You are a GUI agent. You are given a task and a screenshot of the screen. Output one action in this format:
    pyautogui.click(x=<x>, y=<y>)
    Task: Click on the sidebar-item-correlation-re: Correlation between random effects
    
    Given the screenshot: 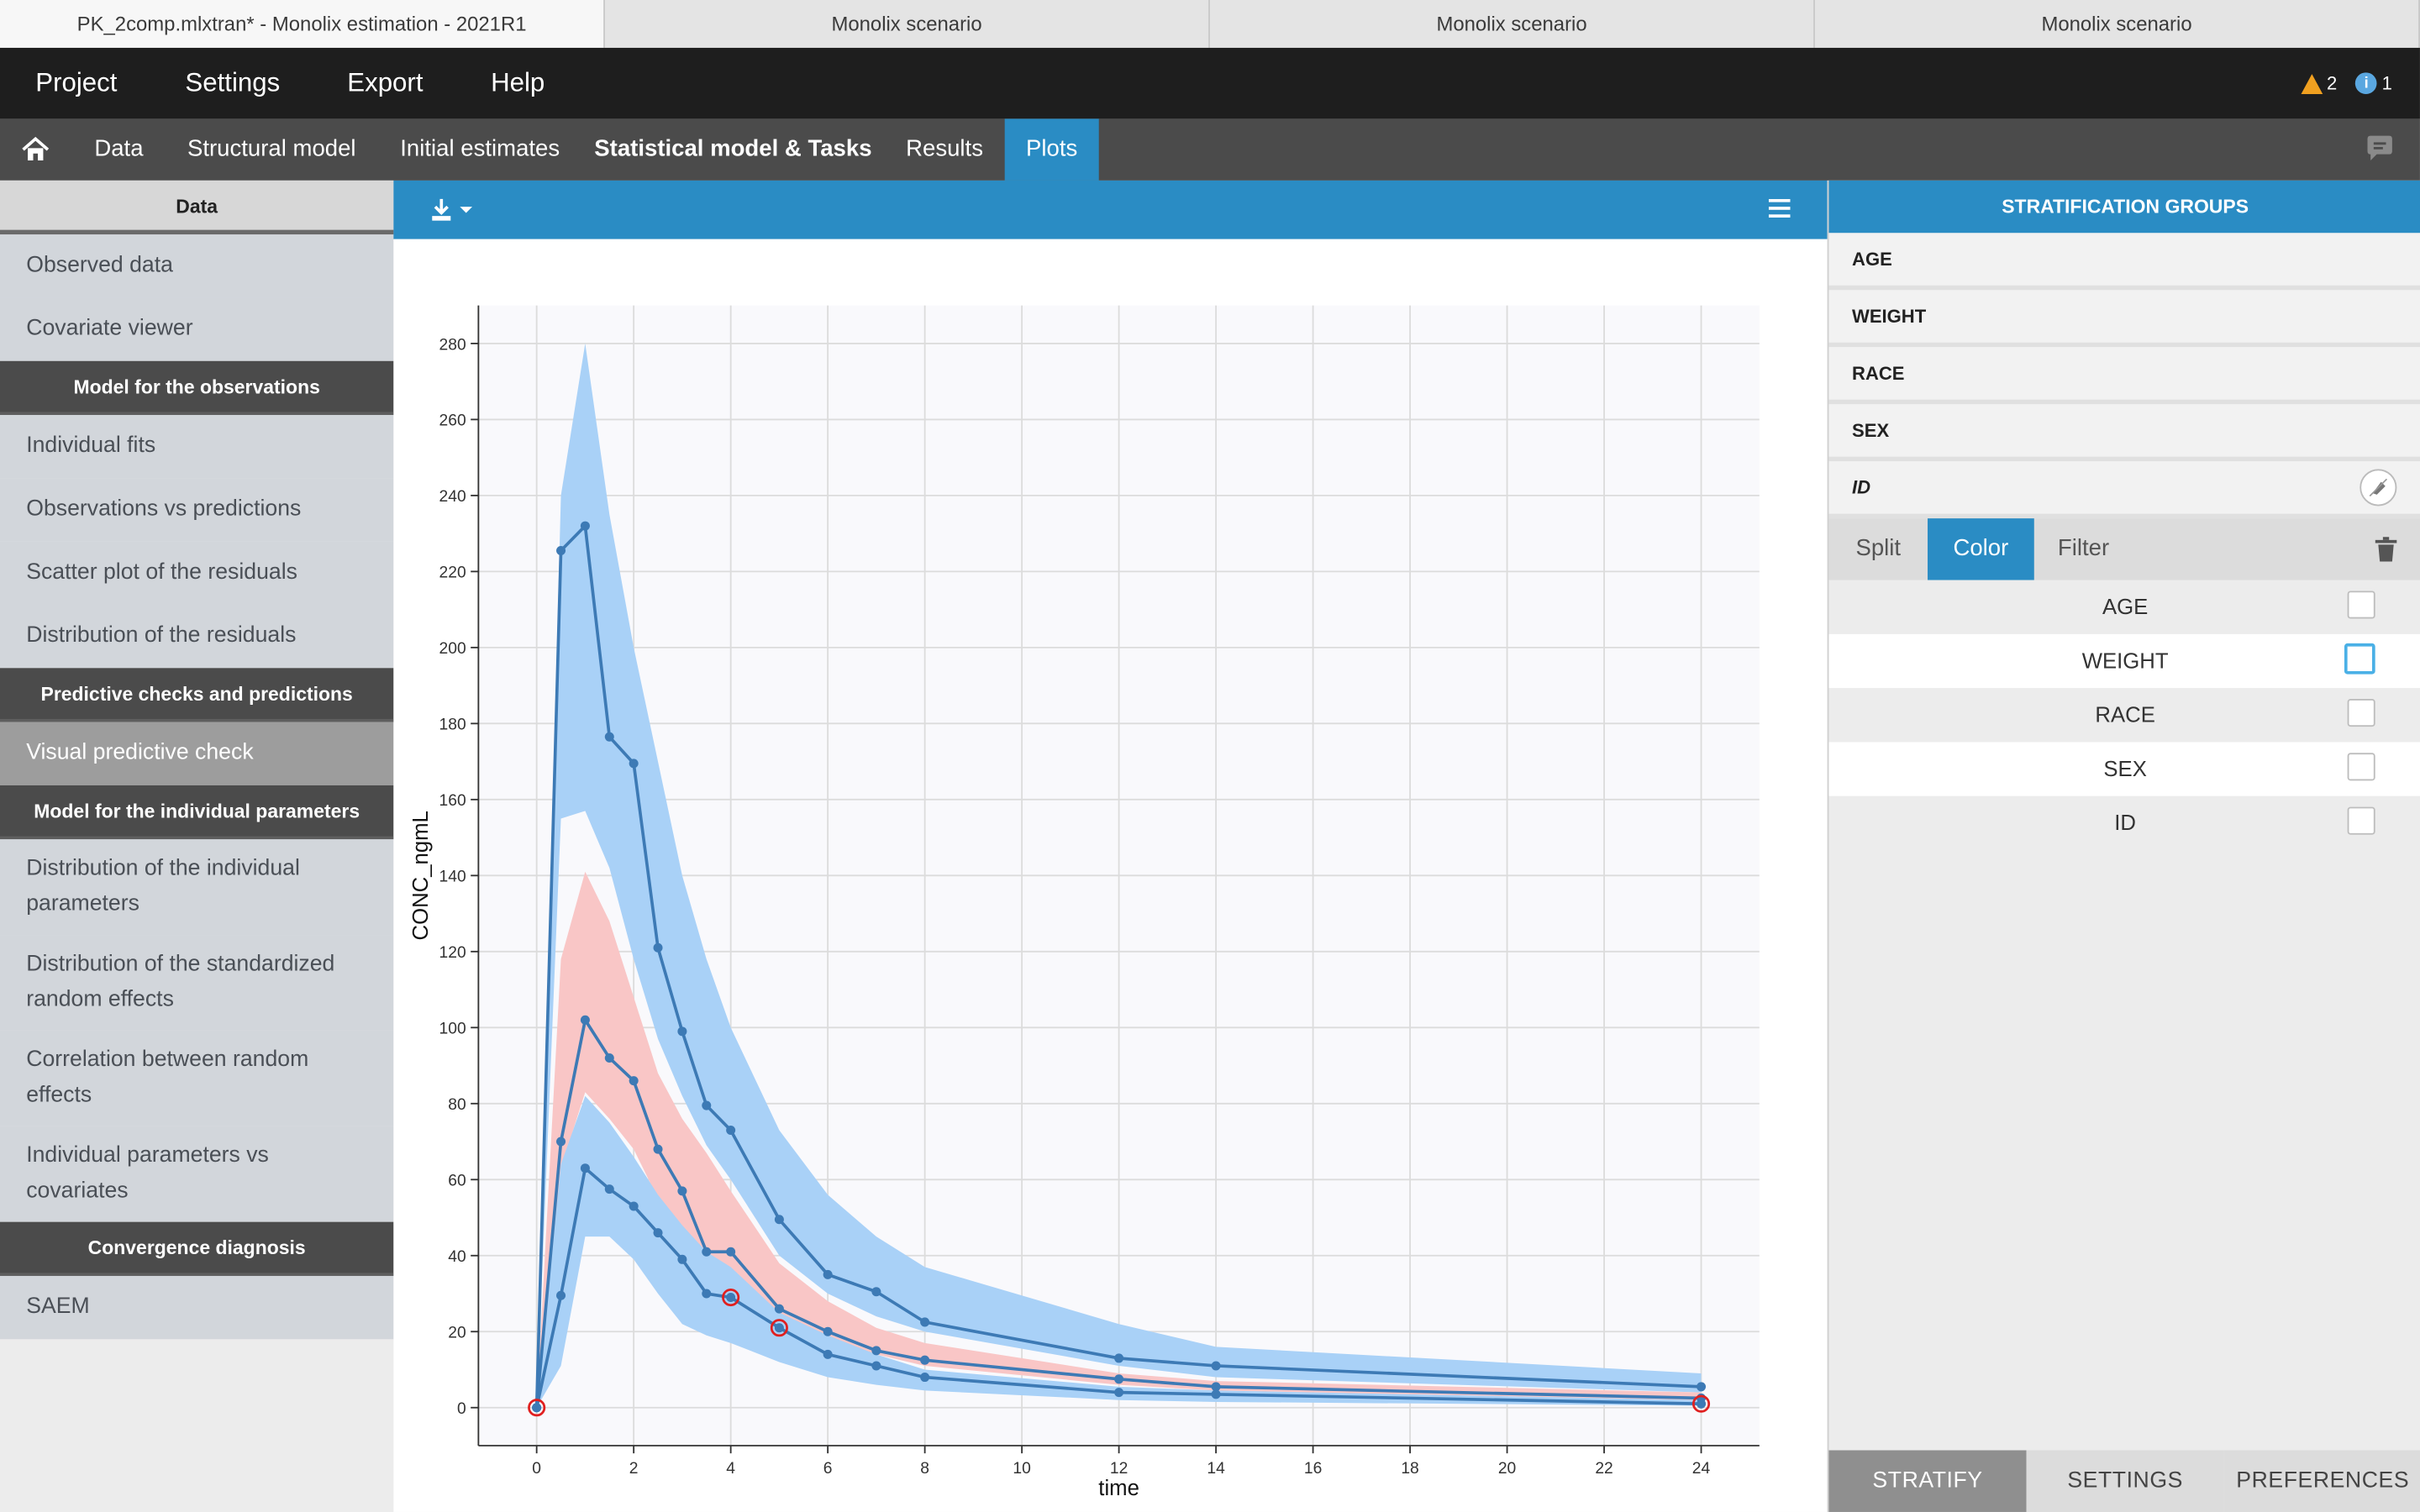 What is the action you would take?
    pyautogui.click(x=197, y=1078)
    